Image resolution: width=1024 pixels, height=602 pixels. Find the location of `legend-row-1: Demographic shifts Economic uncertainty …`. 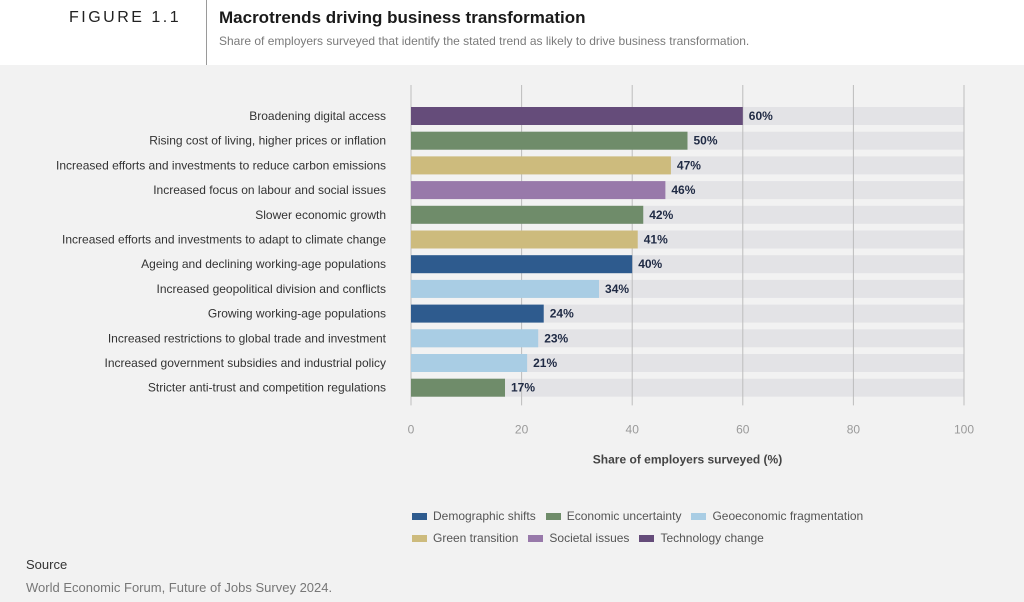

legend-row-1: Demographic shifts Economic uncertainty … is located at coordinates (692, 516).